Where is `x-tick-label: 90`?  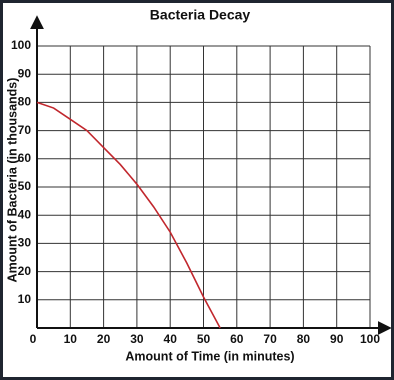
x-tick-label: 90 is located at coordinates (337, 339).